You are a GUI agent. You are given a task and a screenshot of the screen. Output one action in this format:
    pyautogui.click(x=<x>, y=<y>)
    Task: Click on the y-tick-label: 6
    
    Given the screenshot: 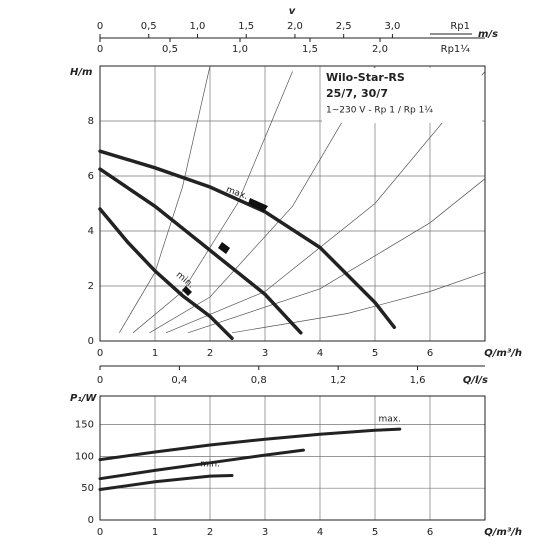 What is the action you would take?
    pyautogui.click(x=91, y=176)
    